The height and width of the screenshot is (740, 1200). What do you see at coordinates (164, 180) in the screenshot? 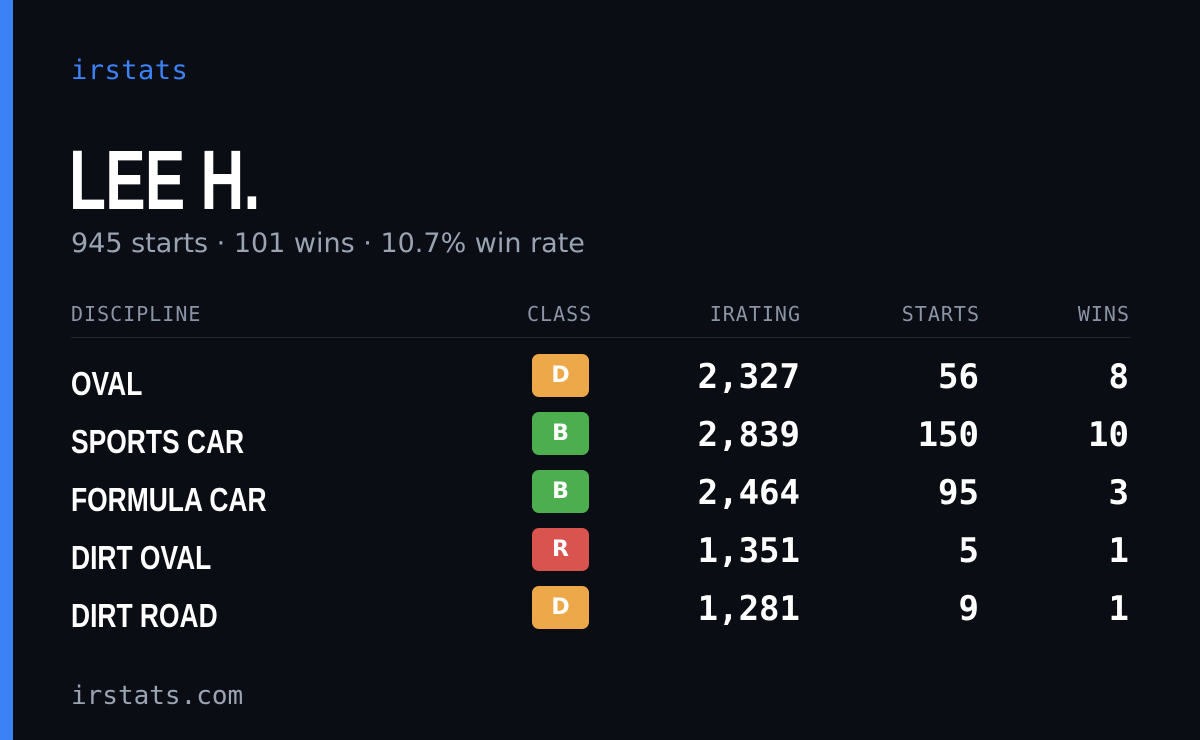
I see `player-name: LEE H.` at bounding box center [164, 180].